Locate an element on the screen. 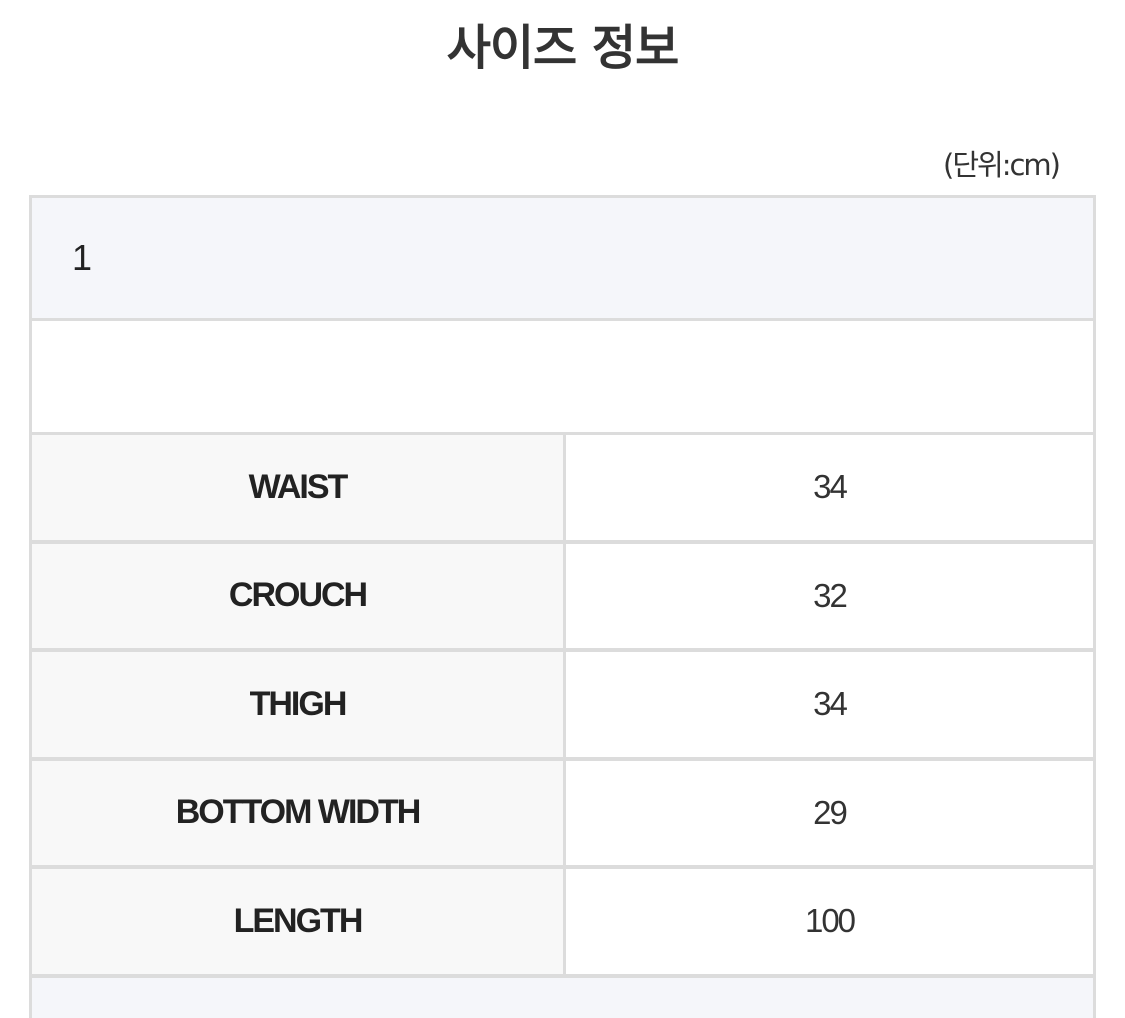 The width and height of the screenshot is (1125, 1018). unit-label: (단위:cm) is located at coordinates (1002, 165).